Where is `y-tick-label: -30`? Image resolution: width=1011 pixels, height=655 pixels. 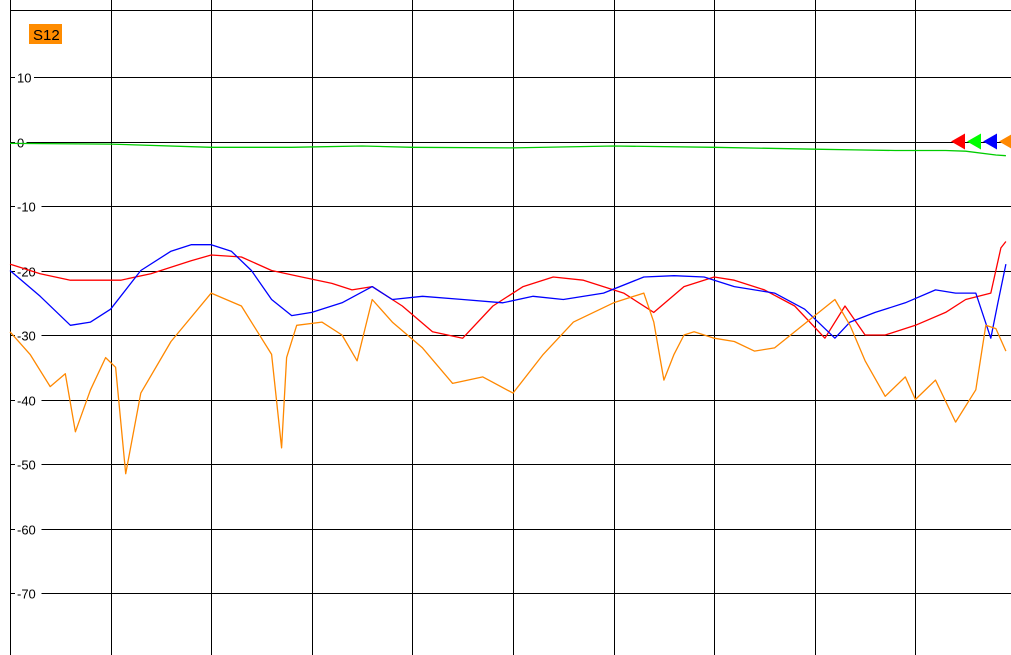
y-tick-label: -30 is located at coordinates (26, 336).